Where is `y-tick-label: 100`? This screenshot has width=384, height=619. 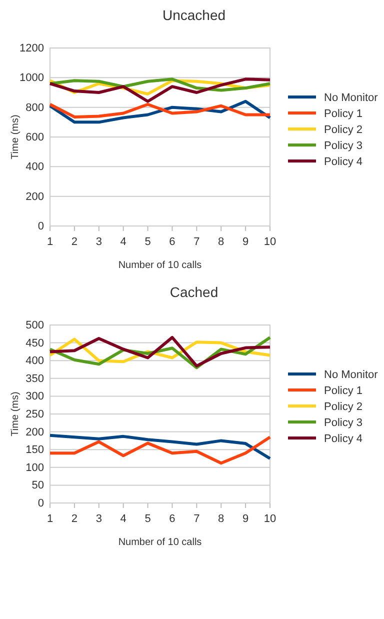 y-tick-label: 100 is located at coordinates (35, 468).